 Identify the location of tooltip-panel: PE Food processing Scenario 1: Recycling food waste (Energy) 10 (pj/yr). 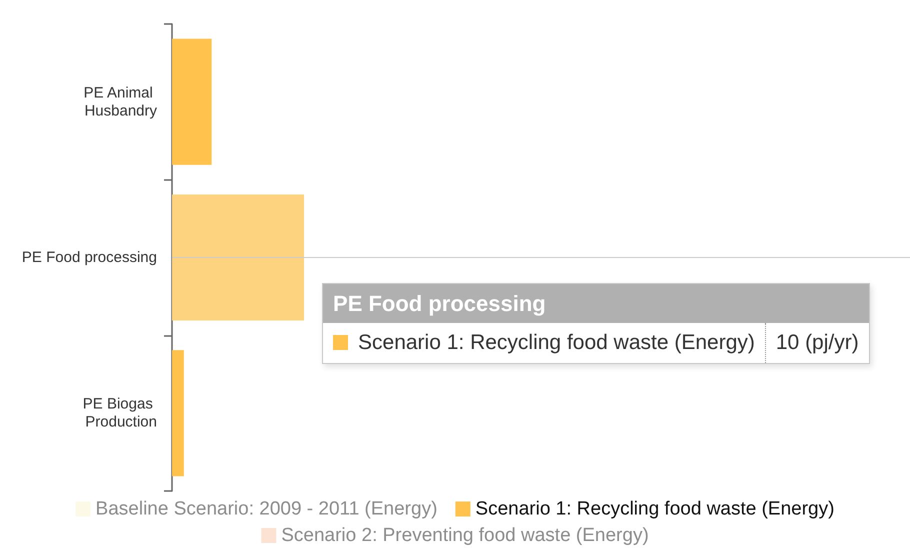
(596, 323).